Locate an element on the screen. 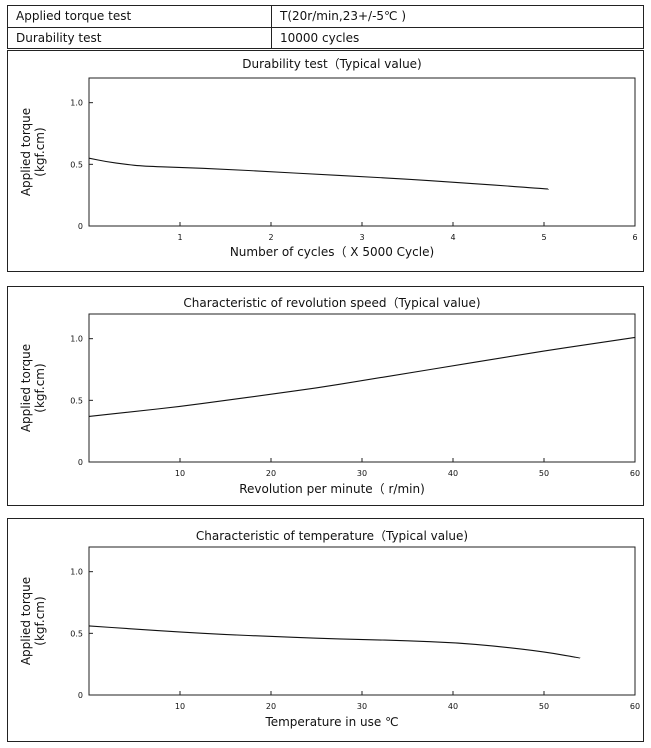 This screenshot has height=748, width=651. spec-value: 10000 cycles is located at coordinates (457, 37).